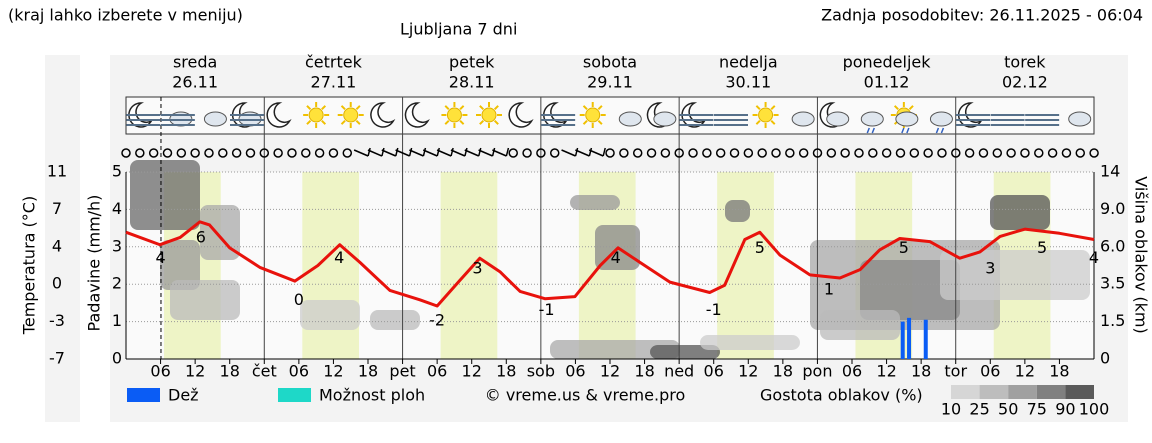  Describe the element at coordinates (1065, 409) in the screenshot. I see `density-level: 90` at that location.